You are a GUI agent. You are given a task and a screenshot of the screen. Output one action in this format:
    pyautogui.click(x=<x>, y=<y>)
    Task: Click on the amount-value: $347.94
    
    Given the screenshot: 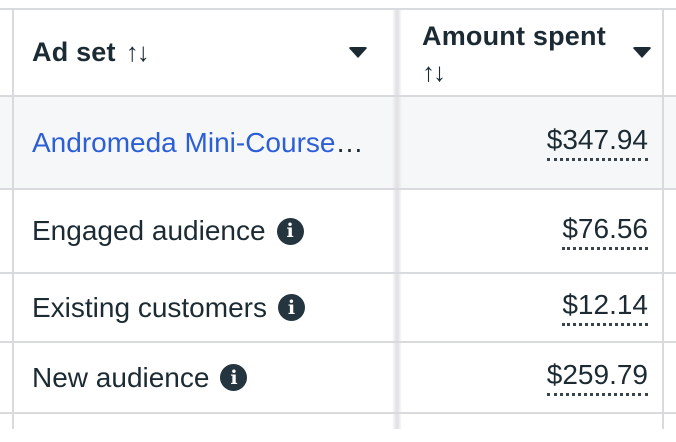 What is the action you would take?
    pyautogui.click(x=597, y=142)
    